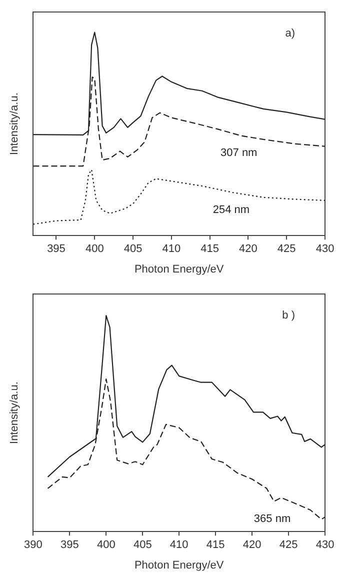 This screenshot has height=578, width=343. I want to click on series-label: 365 nm, so click(272, 518).